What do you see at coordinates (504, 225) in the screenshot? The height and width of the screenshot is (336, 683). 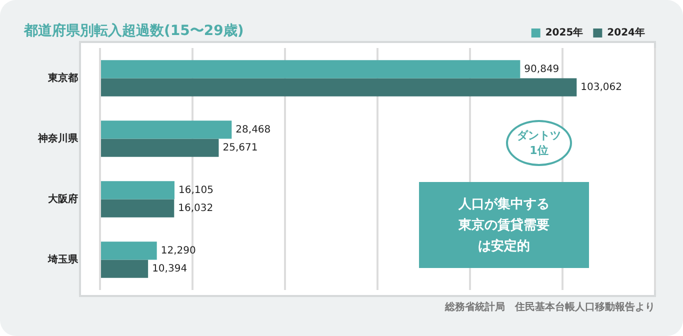 I see `text-box: 人口が集中する東京の賃貸需要は安定的` at bounding box center [504, 225].